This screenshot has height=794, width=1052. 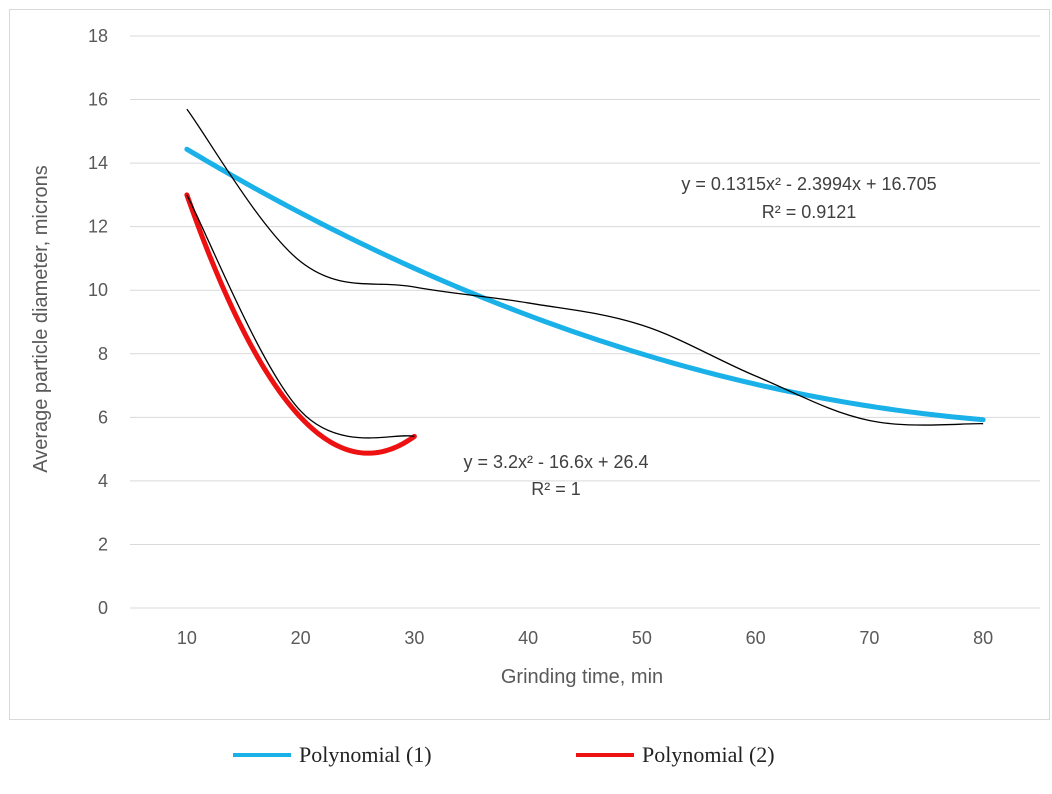 What do you see at coordinates (556, 489) in the screenshot?
I see `trend-2-r2: R² = 1` at bounding box center [556, 489].